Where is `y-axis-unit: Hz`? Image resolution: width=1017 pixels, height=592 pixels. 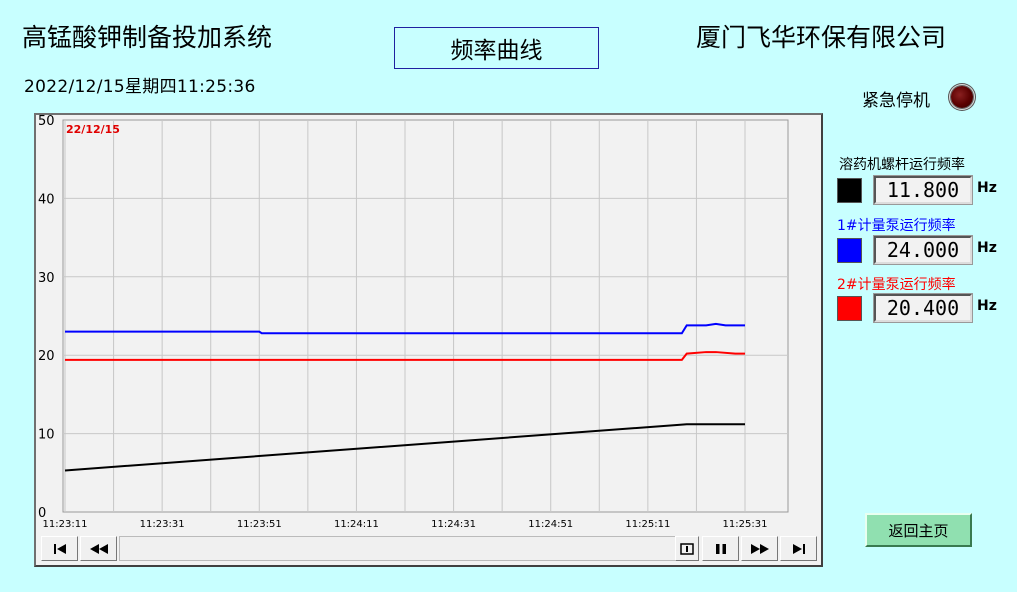
y-axis-unit: Hz is located at coordinates (46, 116).